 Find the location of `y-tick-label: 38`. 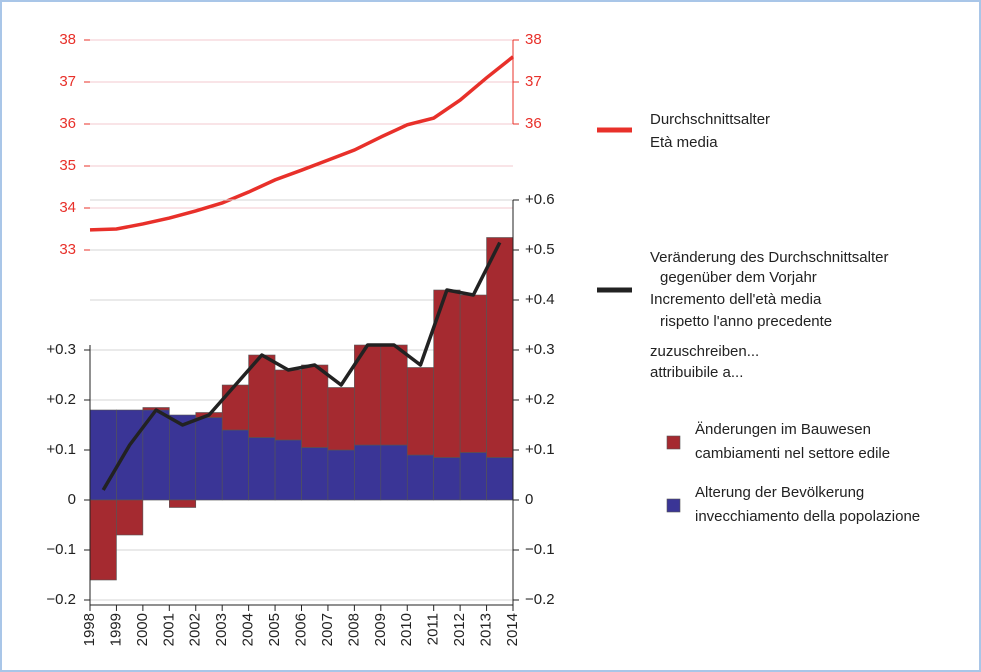

y-tick-label: 38 is located at coordinates (67, 39).